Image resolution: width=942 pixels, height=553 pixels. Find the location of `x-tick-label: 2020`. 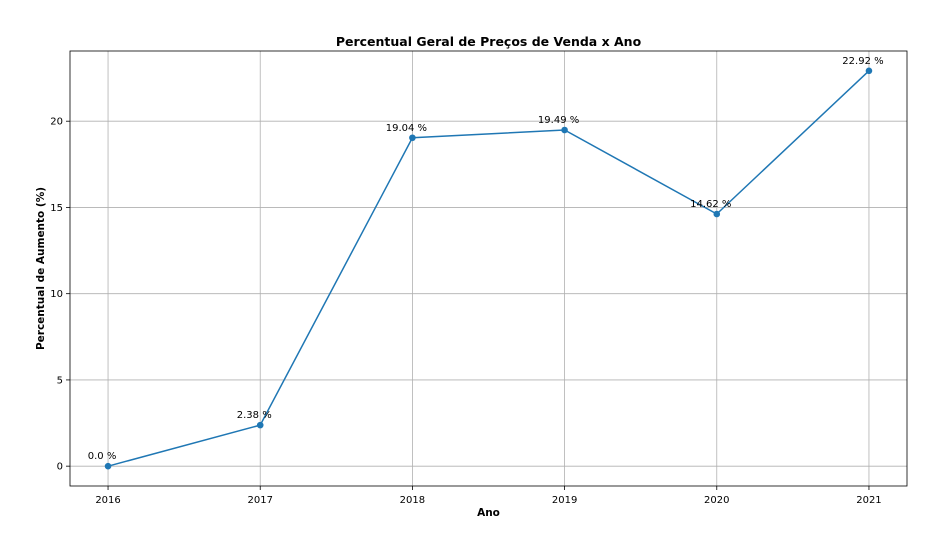

x-tick-label: 2020 is located at coordinates (716, 500).